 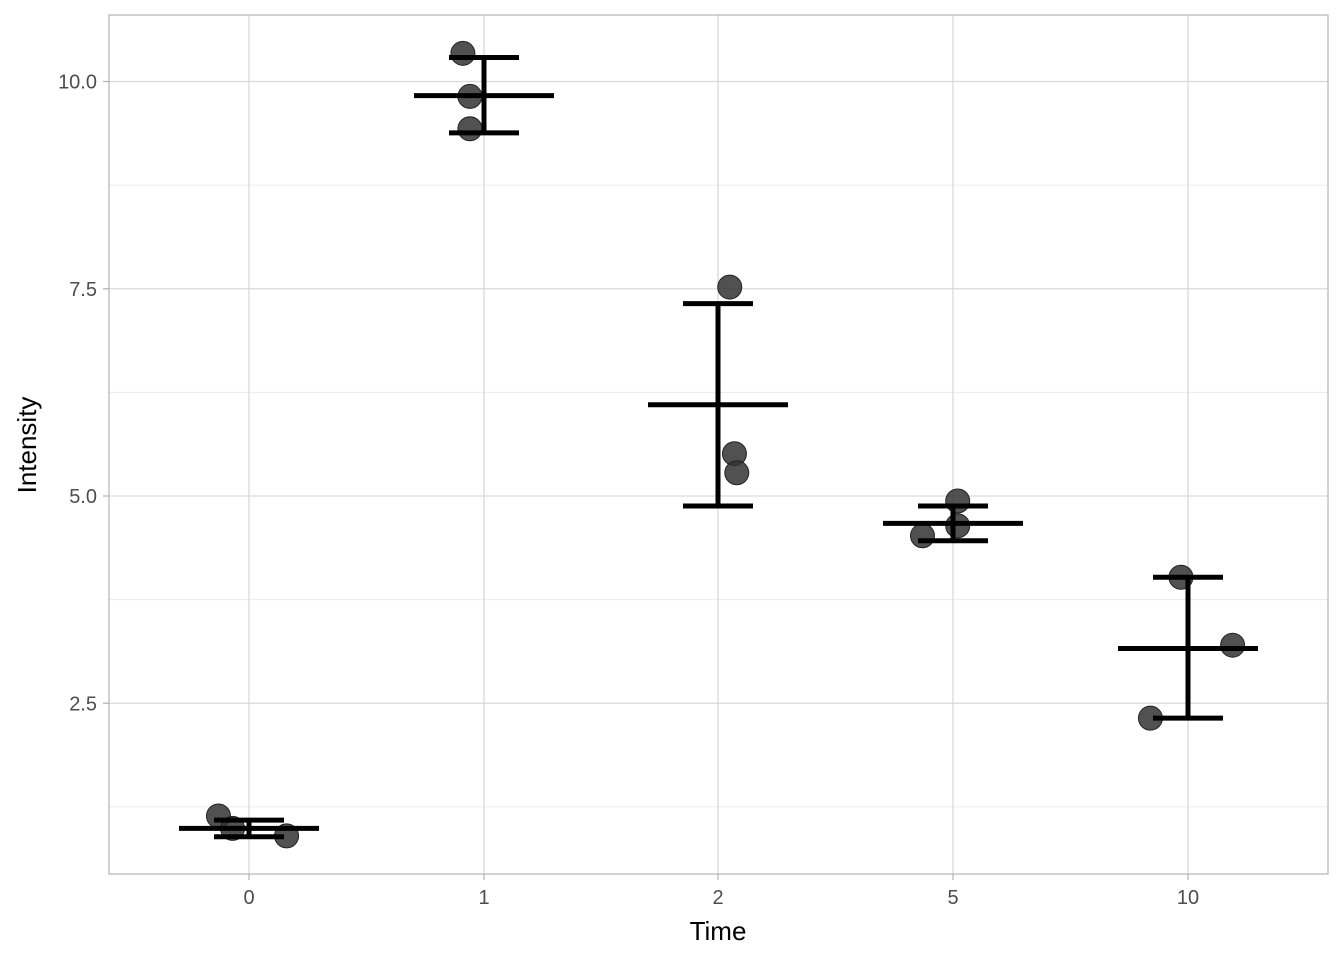 I want to click on x-tick-label: 1, so click(x=483, y=898).